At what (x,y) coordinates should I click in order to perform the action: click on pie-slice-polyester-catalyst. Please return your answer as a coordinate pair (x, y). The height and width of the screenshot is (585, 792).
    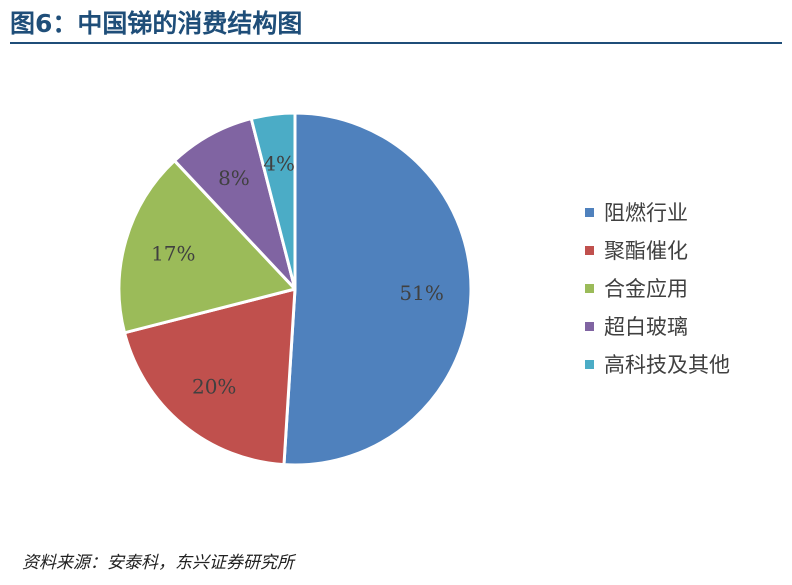
    Looking at the image, I should click on (210, 377).